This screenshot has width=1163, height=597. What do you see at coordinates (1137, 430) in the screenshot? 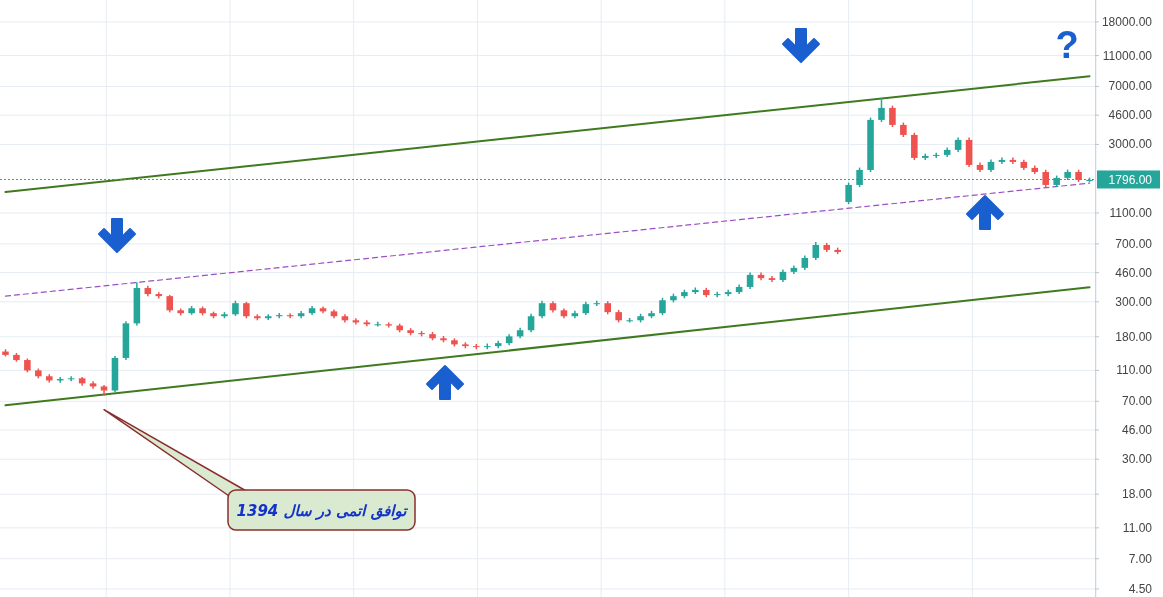
I see `y-tick-label: 46.00` at bounding box center [1137, 430].